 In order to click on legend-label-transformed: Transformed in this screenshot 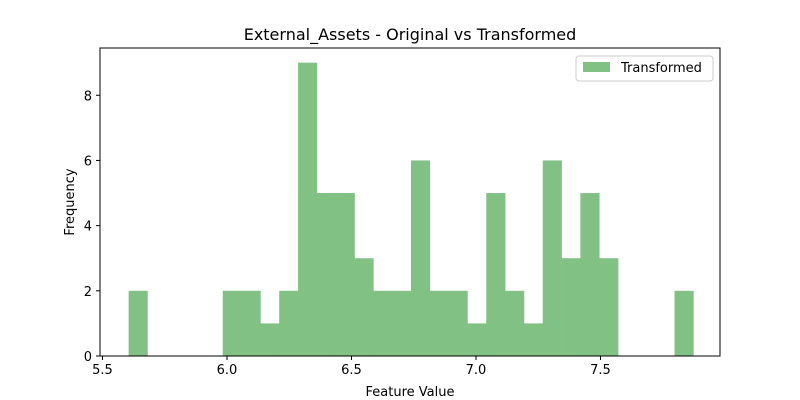, I will do `click(661, 68)`.